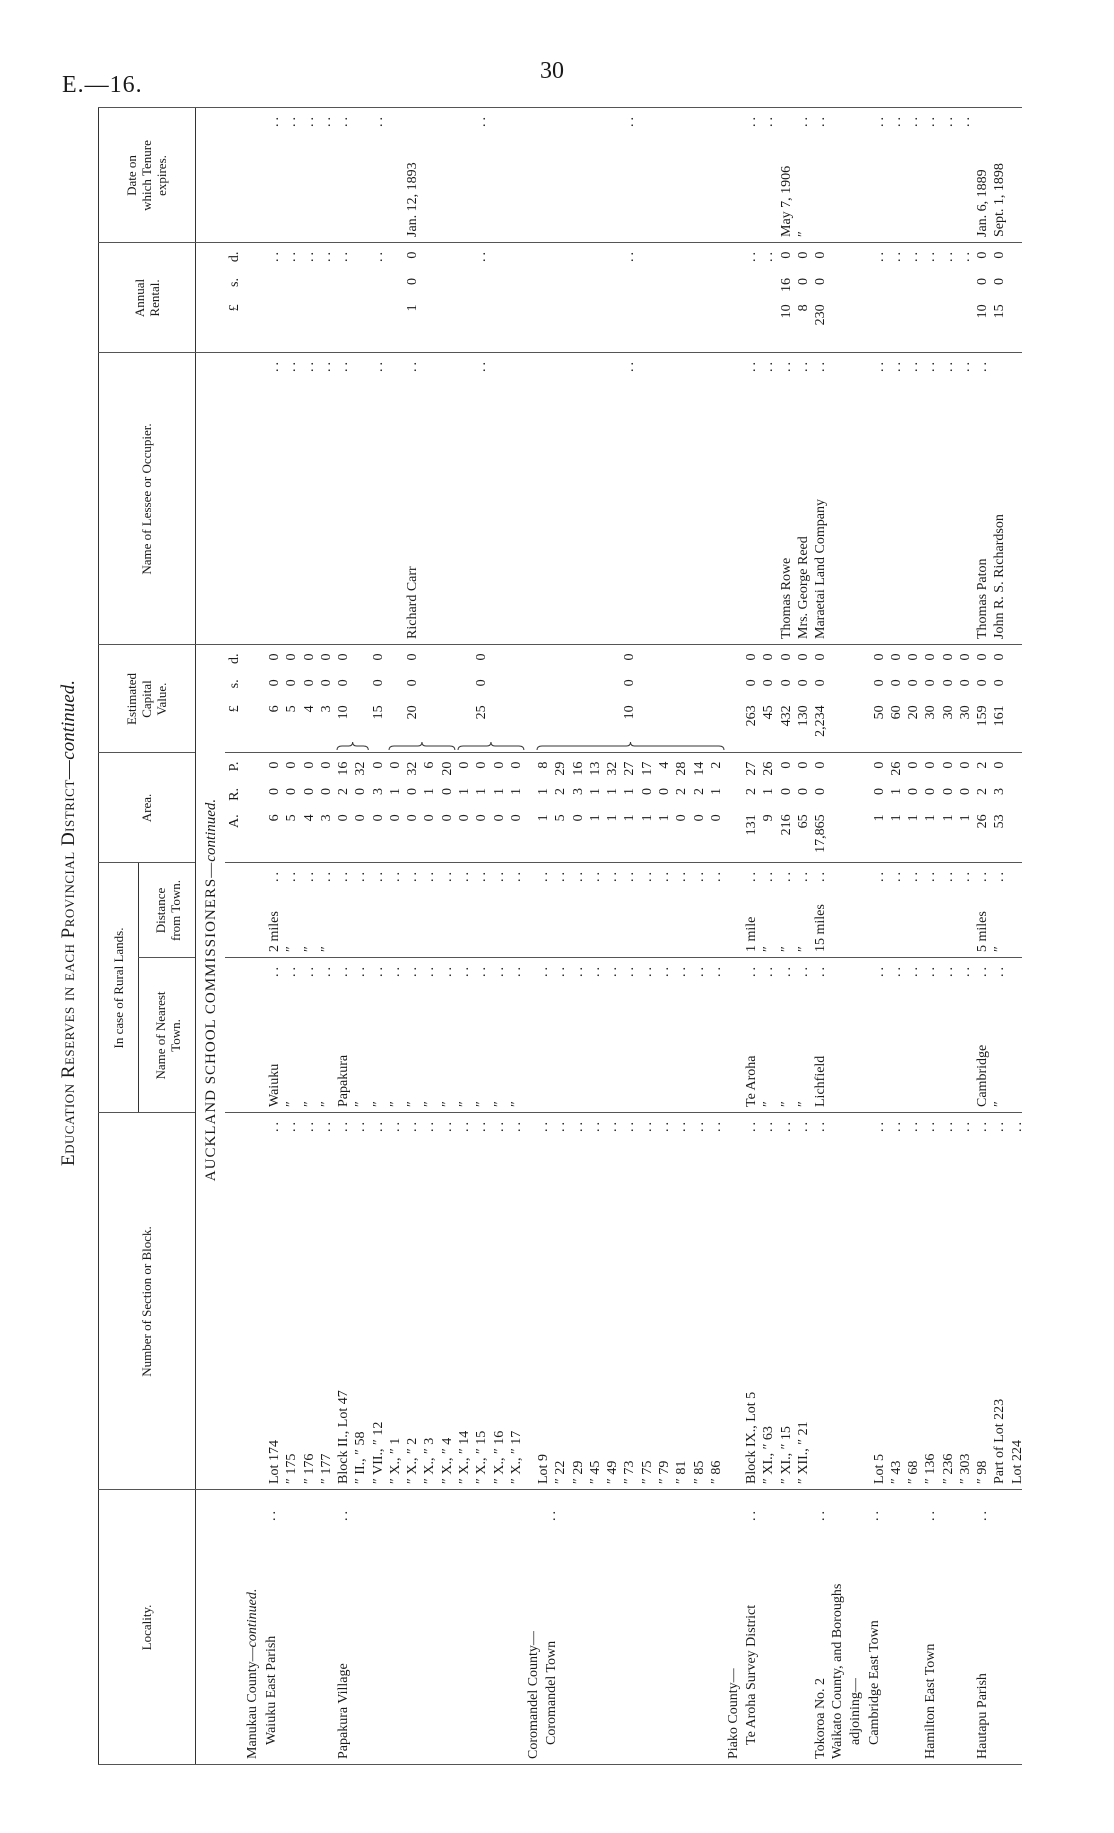 This screenshot has width=1114, height=1833. What do you see at coordinates (786, 598) in the screenshot?
I see `lessee-name-text: Thomas Rowe` at bounding box center [786, 598].